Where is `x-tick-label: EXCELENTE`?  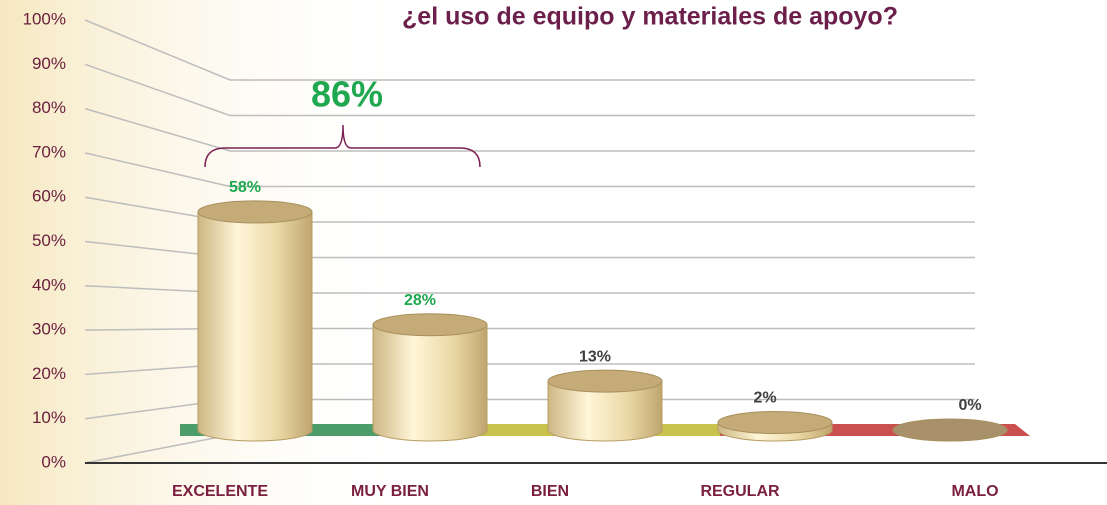 x-tick-label: EXCELENTE is located at coordinates (220, 491).